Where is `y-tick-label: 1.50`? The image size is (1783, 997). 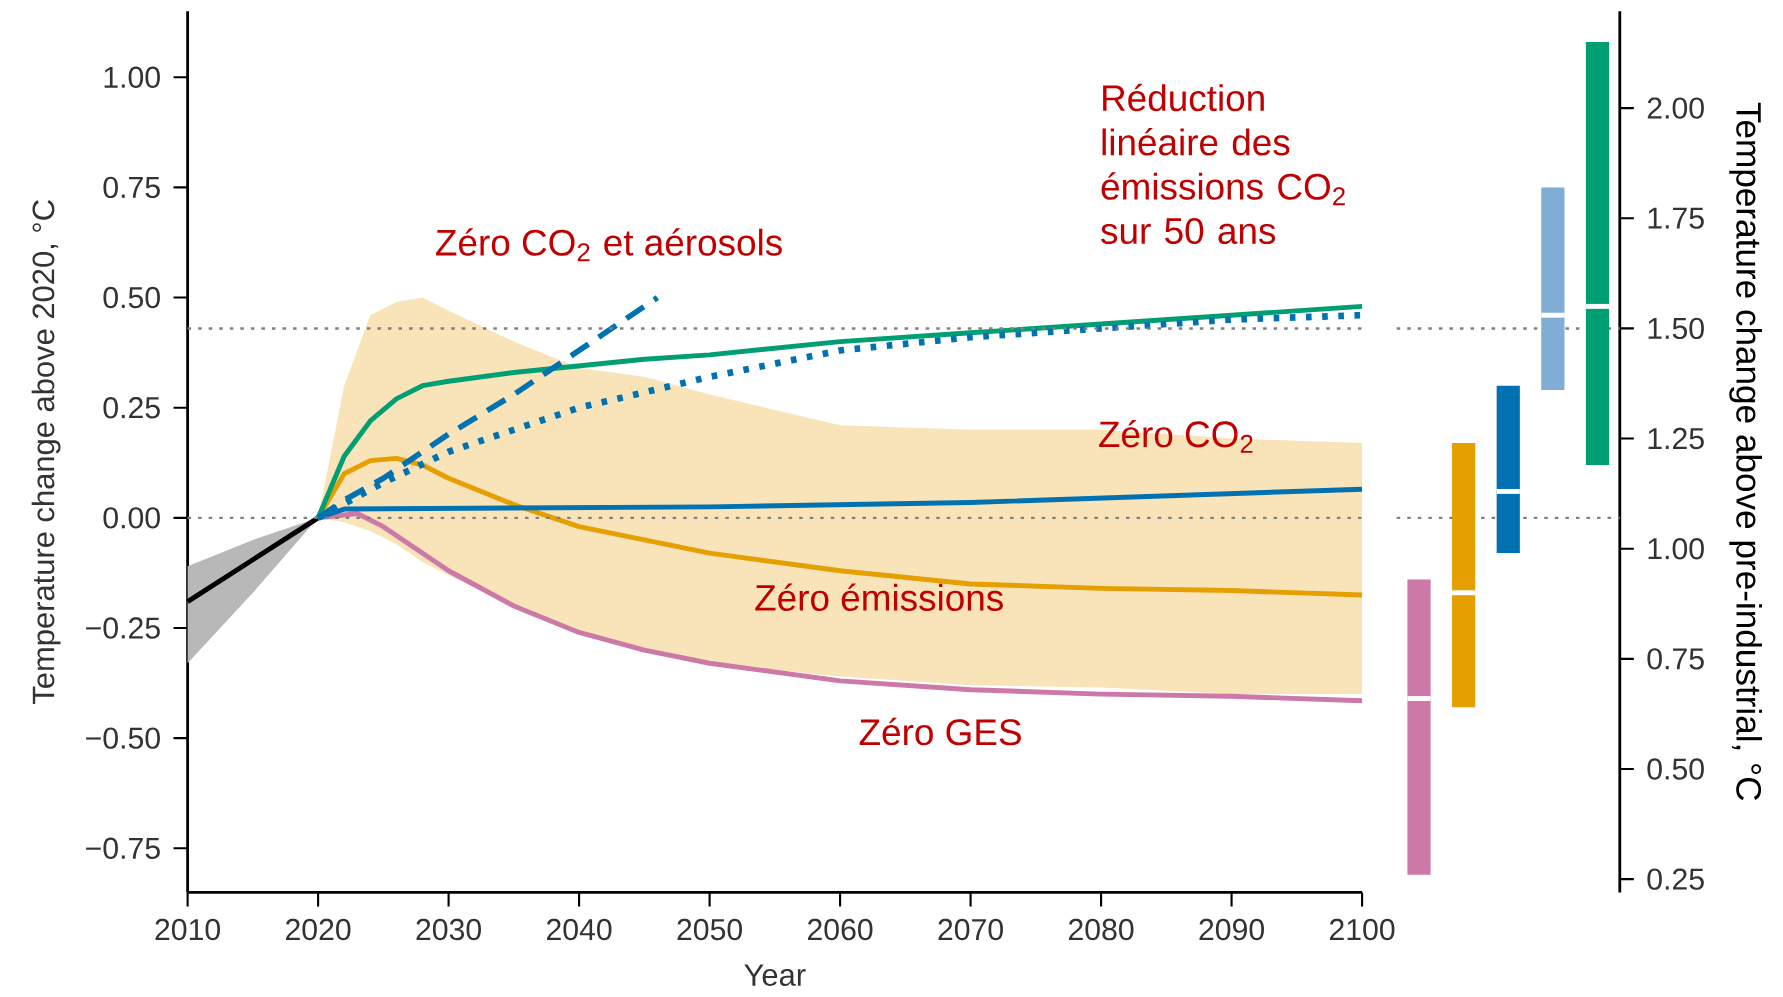 y-tick-label: 1.50 is located at coordinates (1676, 328).